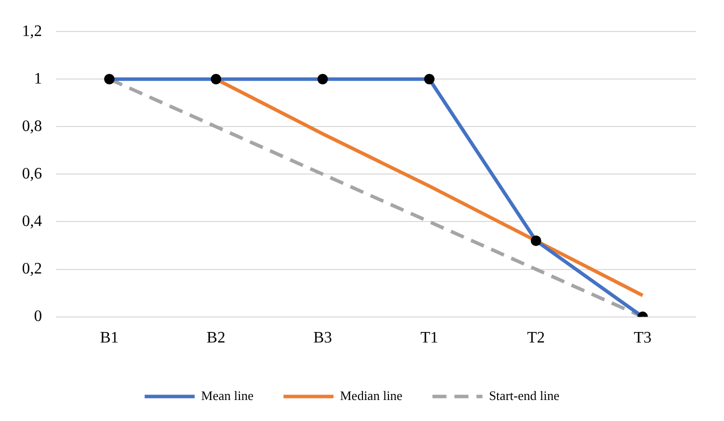  What do you see at coordinates (643, 338) in the screenshot?
I see `x-tick-label: T3` at bounding box center [643, 338].